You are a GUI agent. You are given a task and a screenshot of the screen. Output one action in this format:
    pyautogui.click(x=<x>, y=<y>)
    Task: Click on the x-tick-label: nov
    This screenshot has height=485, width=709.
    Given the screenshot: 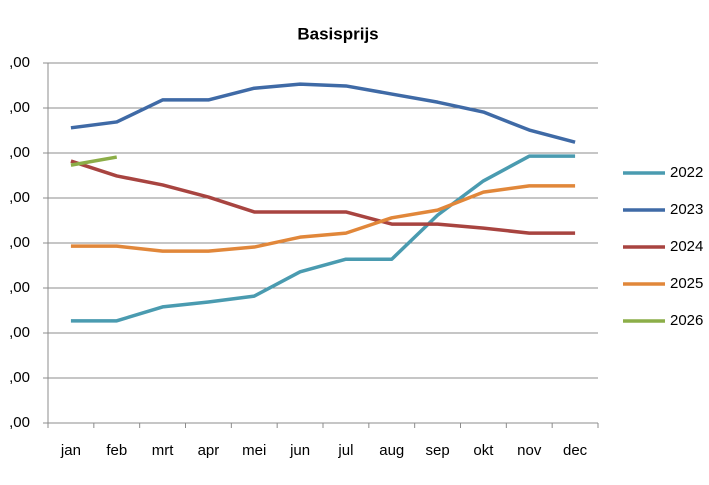 What is the action you would take?
    pyautogui.click(x=529, y=450)
    